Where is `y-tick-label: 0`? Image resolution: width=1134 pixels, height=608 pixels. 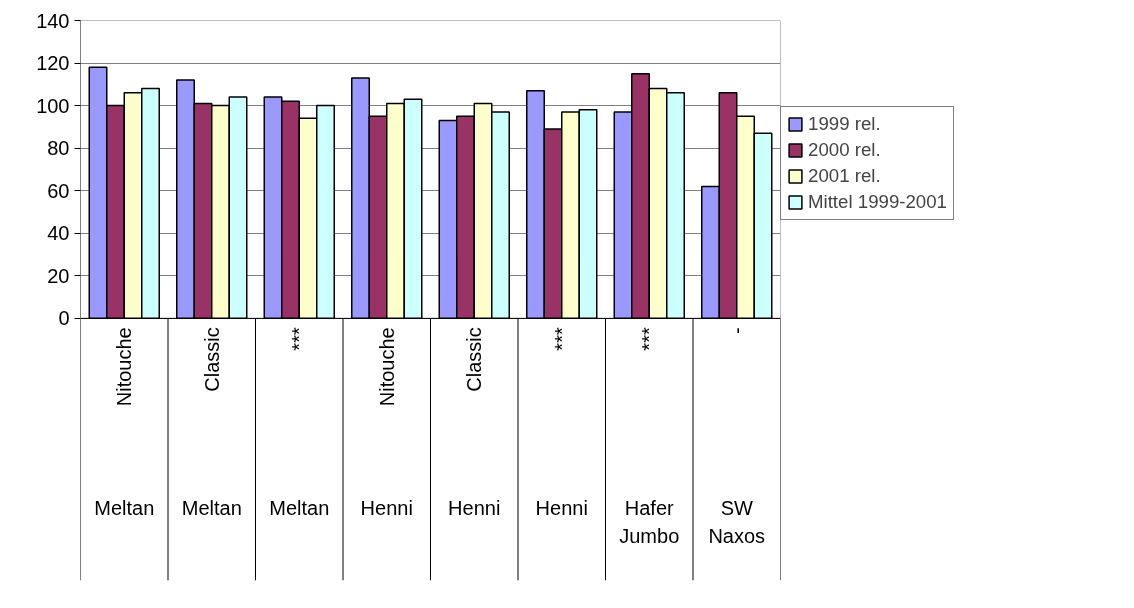
y-tick-label: 0 is located at coordinates (64, 318).